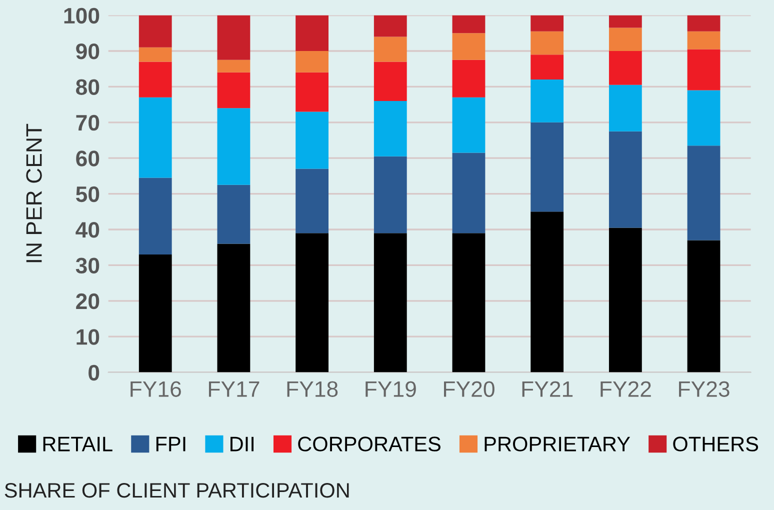 The width and height of the screenshot is (774, 510). Describe the element at coordinates (242, 444) in the screenshot. I see `legend-label: DII` at that location.